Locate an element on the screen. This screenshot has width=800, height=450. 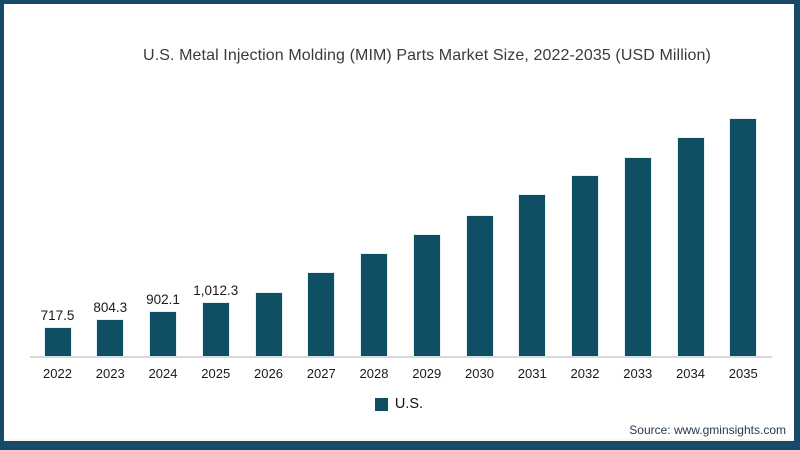
bar-2035 is located at coordinates (743, 237).